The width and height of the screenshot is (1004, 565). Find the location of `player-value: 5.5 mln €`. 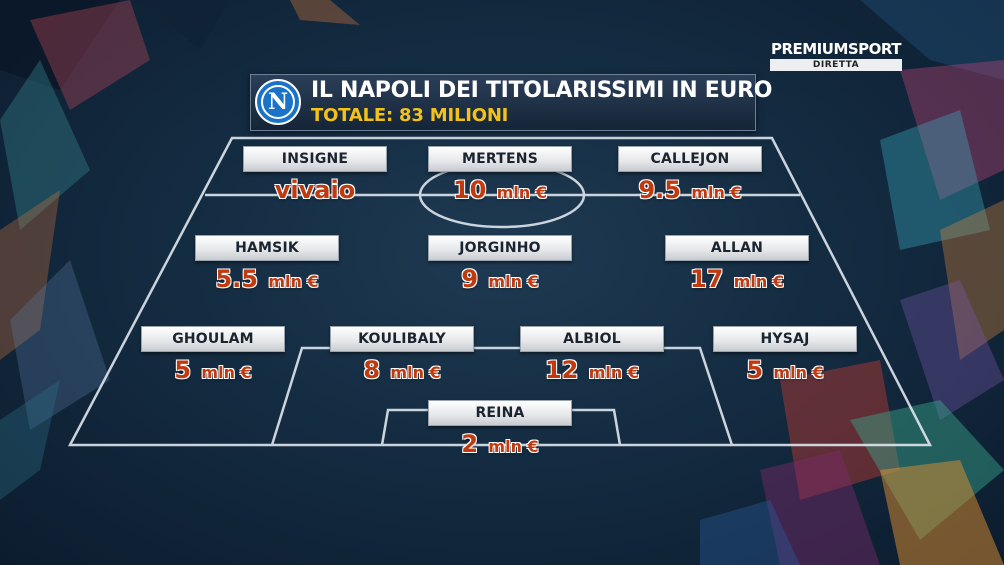

player-value: 5.5 mln € is located at coordinates (267, 279).